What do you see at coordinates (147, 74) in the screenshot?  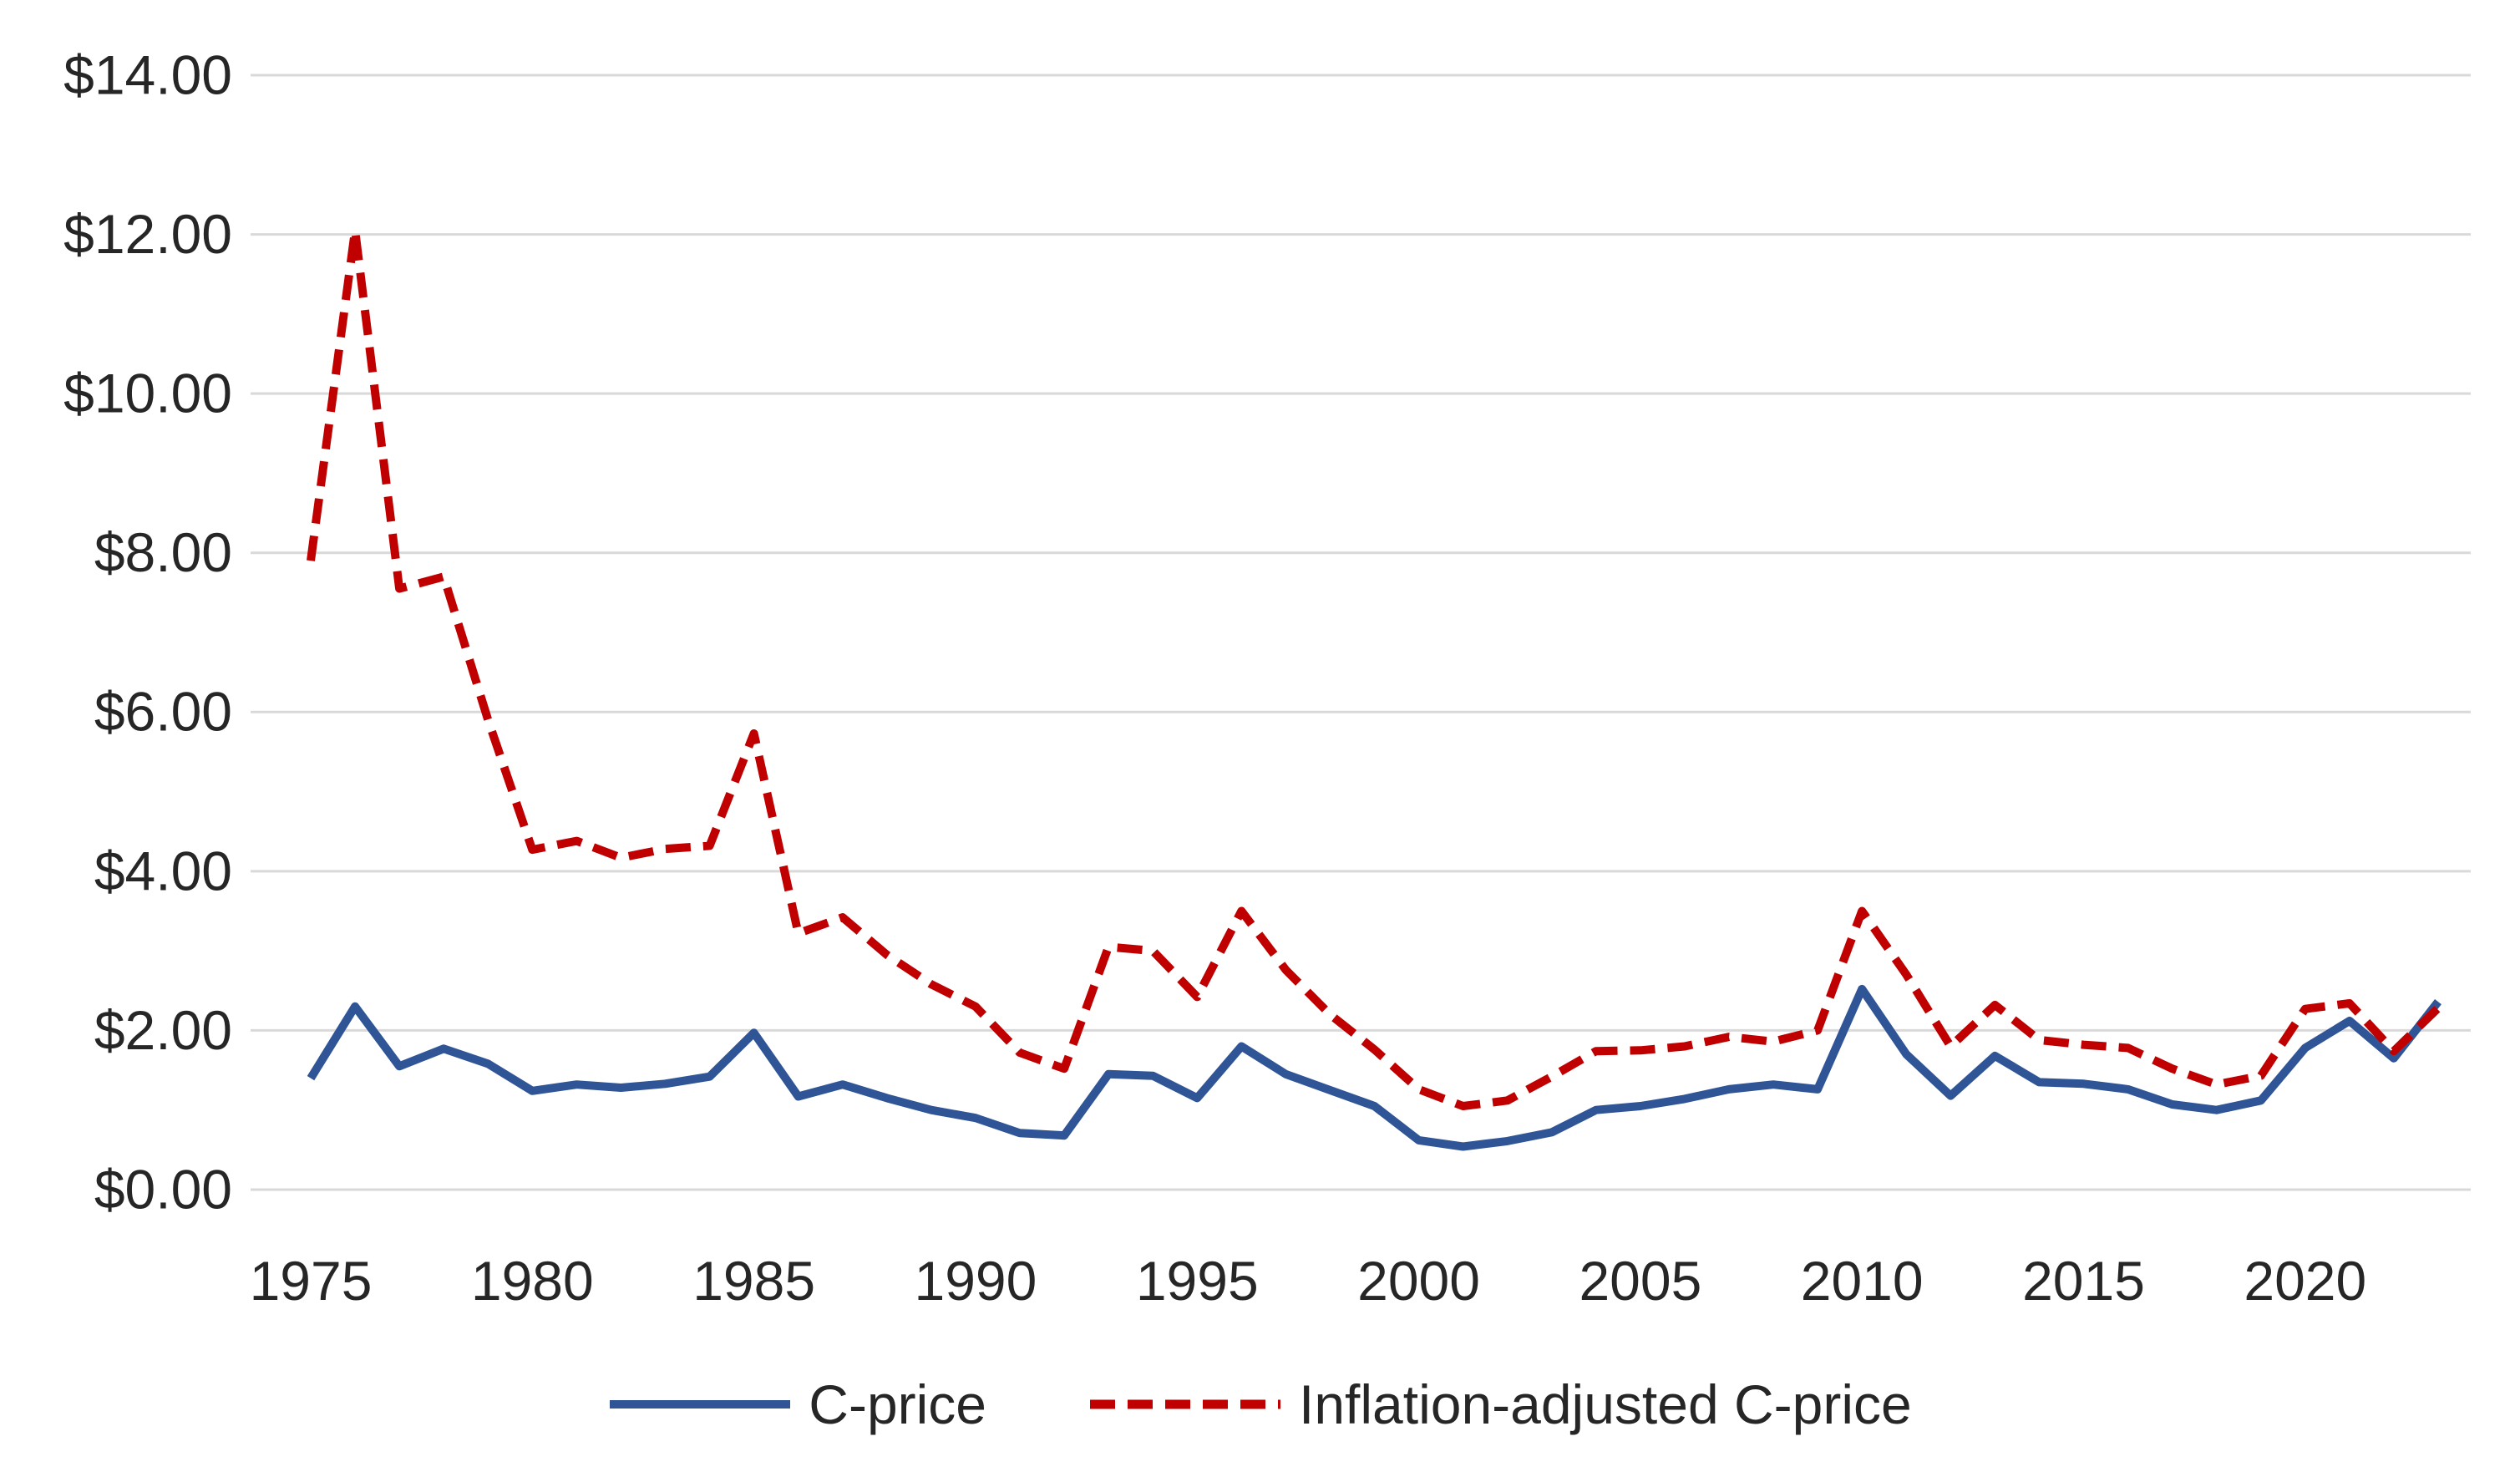 I see `y-tick-label: $14.00` at bounding box center [147, 74].